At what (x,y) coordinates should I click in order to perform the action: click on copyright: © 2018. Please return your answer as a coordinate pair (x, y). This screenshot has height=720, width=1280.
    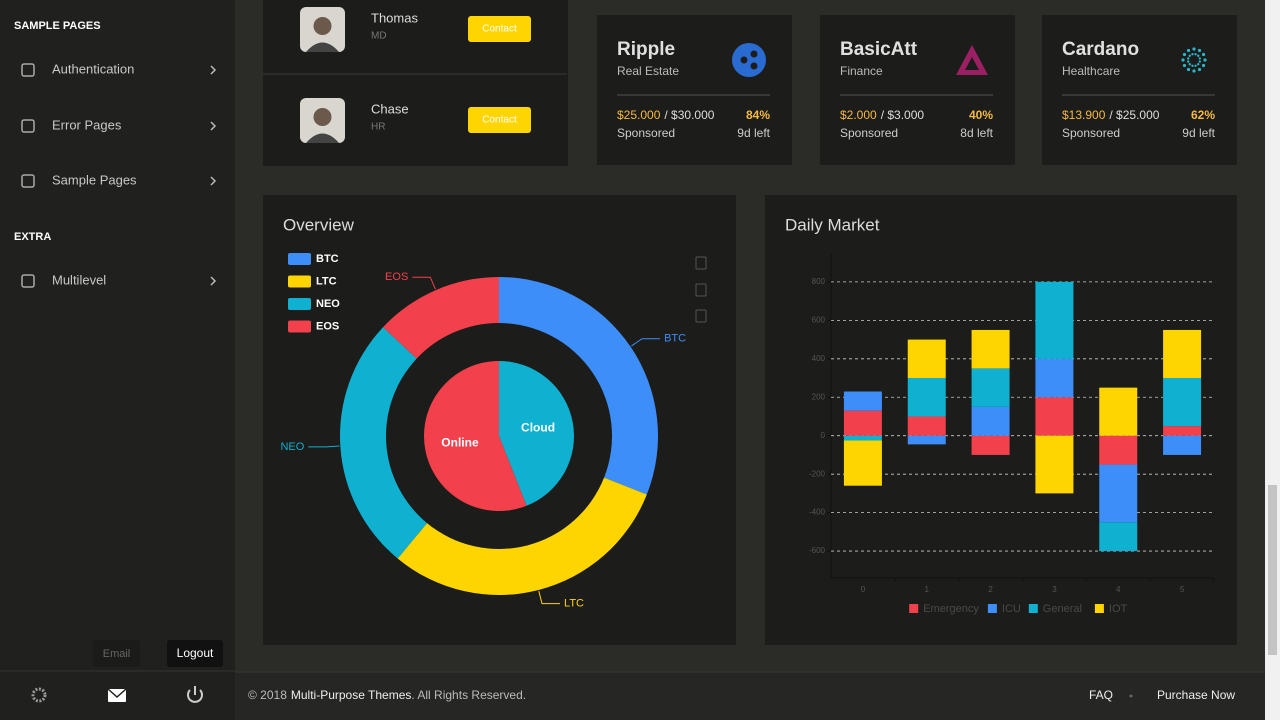
    Looking at the image, I should click on (267, 695).